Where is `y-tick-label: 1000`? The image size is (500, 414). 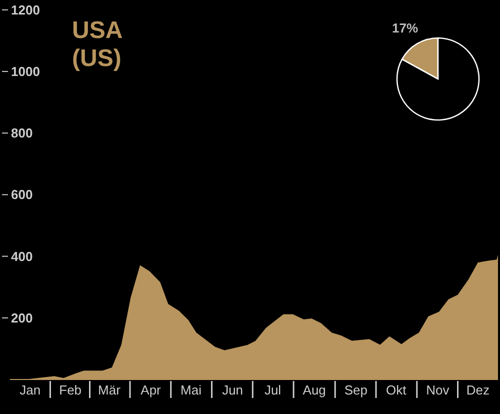
y-tick-label: 1000 is located at coordinates (25, 71).